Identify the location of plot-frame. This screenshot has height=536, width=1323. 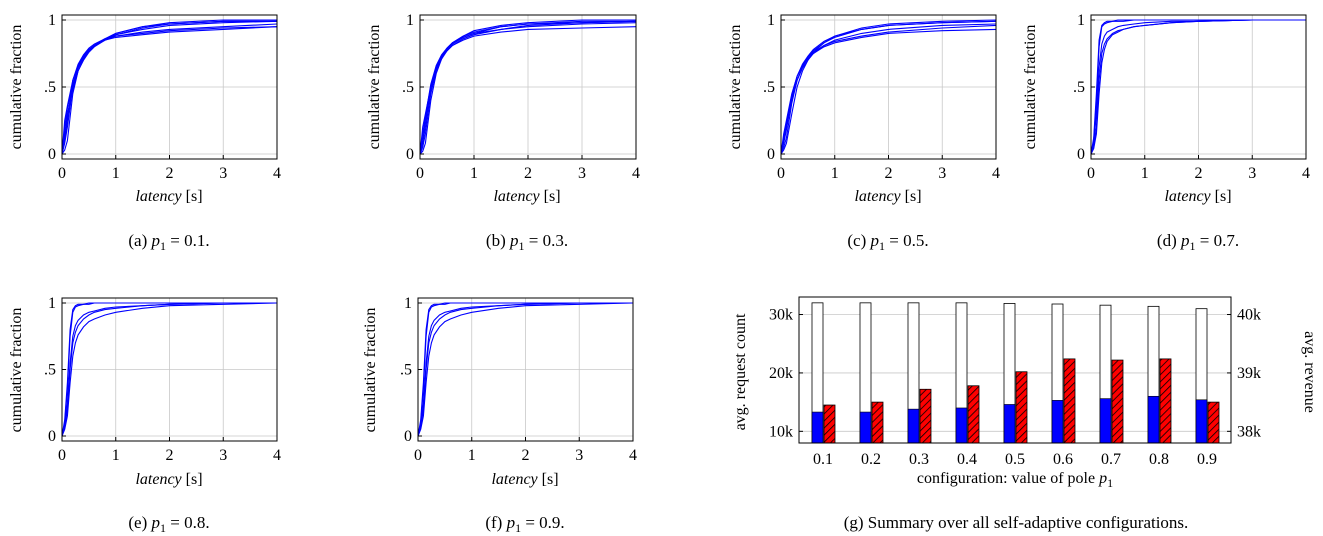
(1015, 370).